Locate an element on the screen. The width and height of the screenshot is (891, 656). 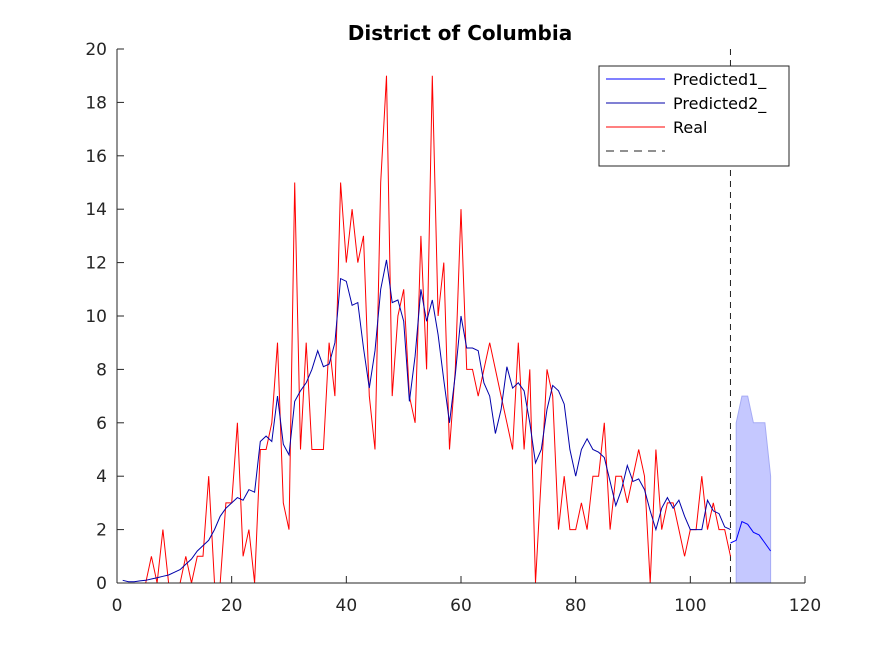
legend-box is located at coordinates (694, 116).